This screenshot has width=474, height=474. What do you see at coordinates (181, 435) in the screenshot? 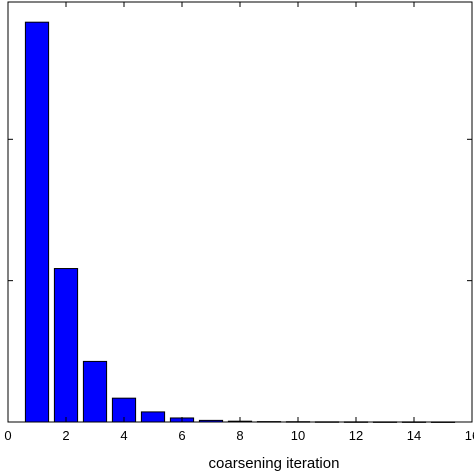
I see `x-tick-label: 6` at bounding box center [181, 435].